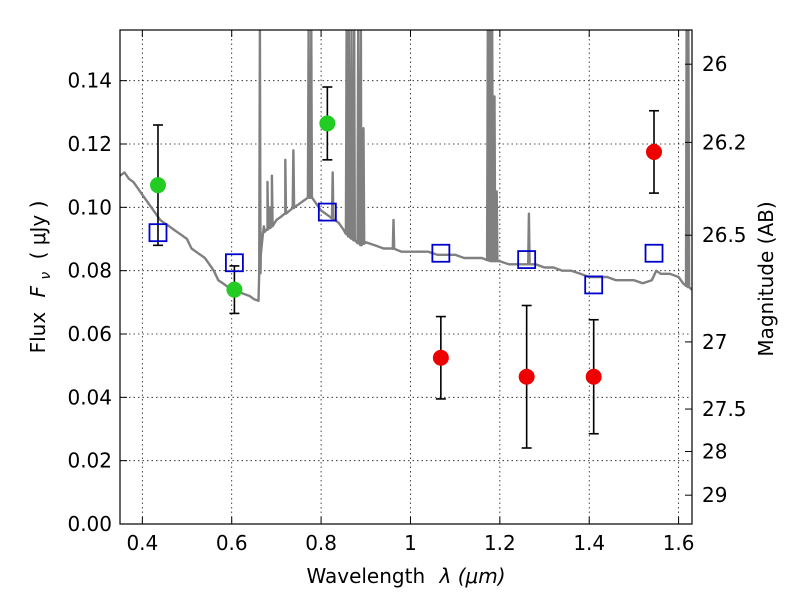 The image size is (800, 600). What do you see at coordinates (321, 543) in the screenshot?
I see `x-tick-label: 0.8` at bounding box center [321, 543].